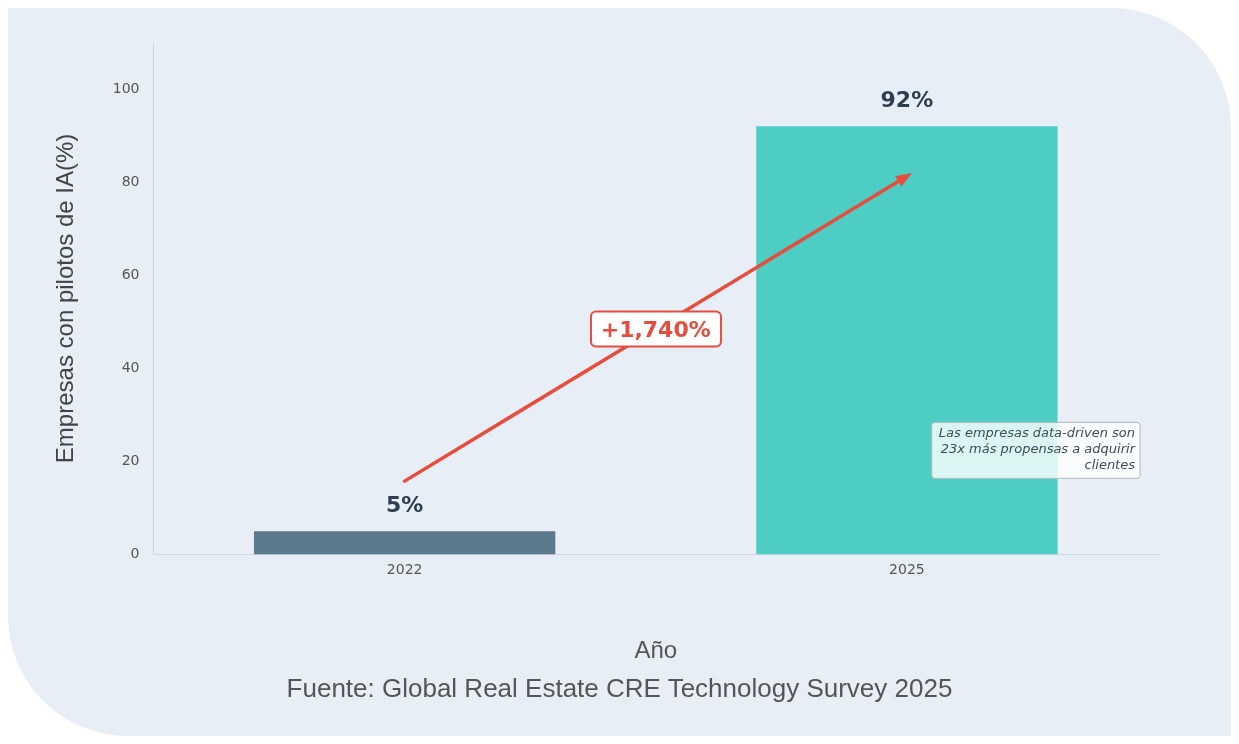  I want to click on y-axis-title: Empresas con pilotos de IA(%), so click(65, 298).